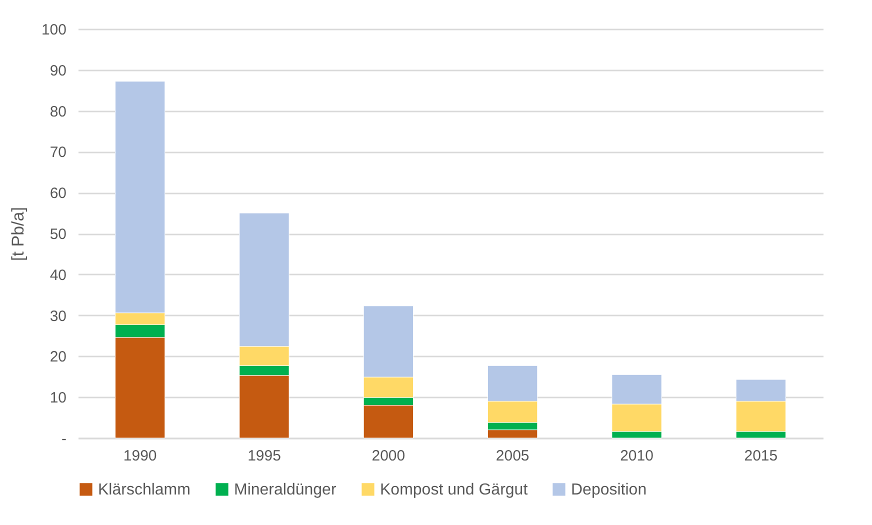 The width and height of the screenshot is (872, 525). I want to click on y-tick-label: 70, so click(58, 153).